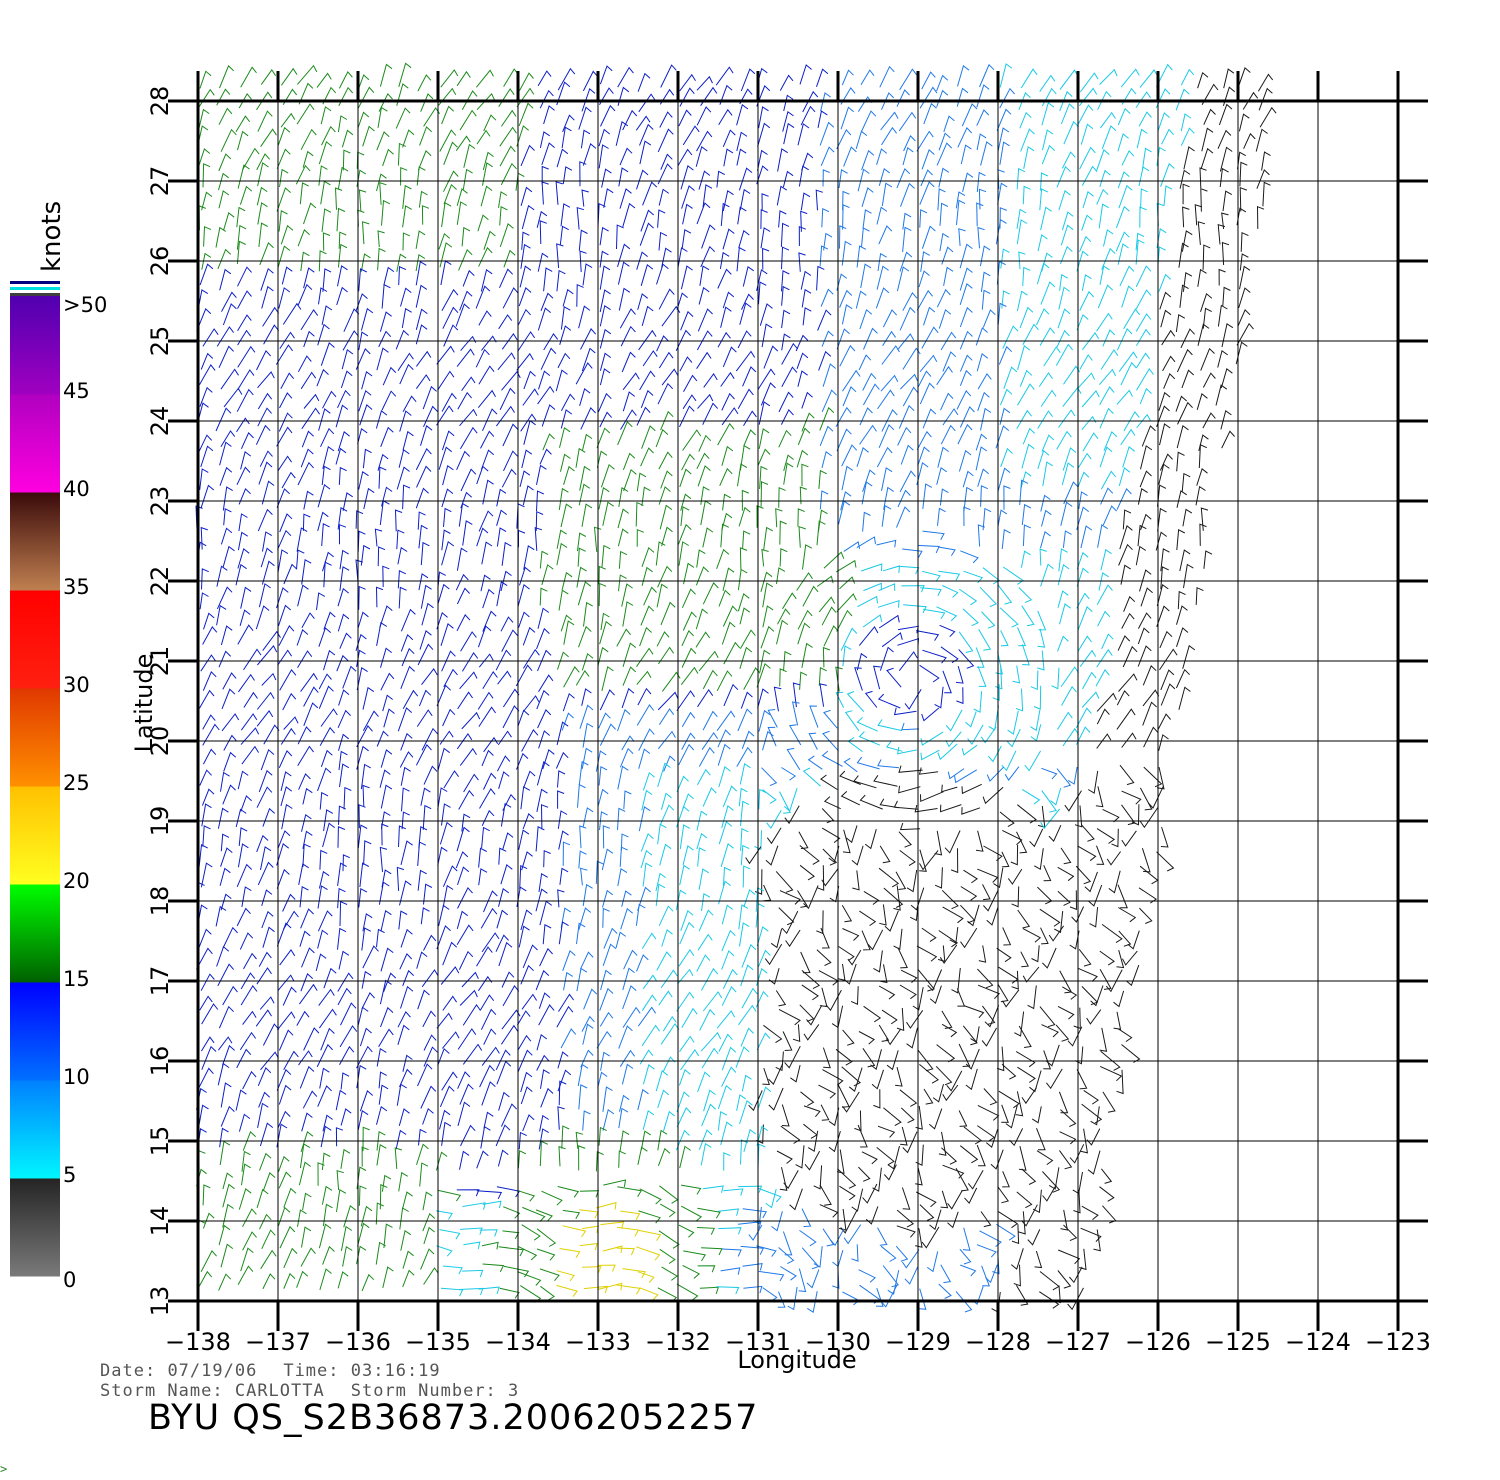  I want to click on colorbar-tick-label: >50, so click(85, 305).